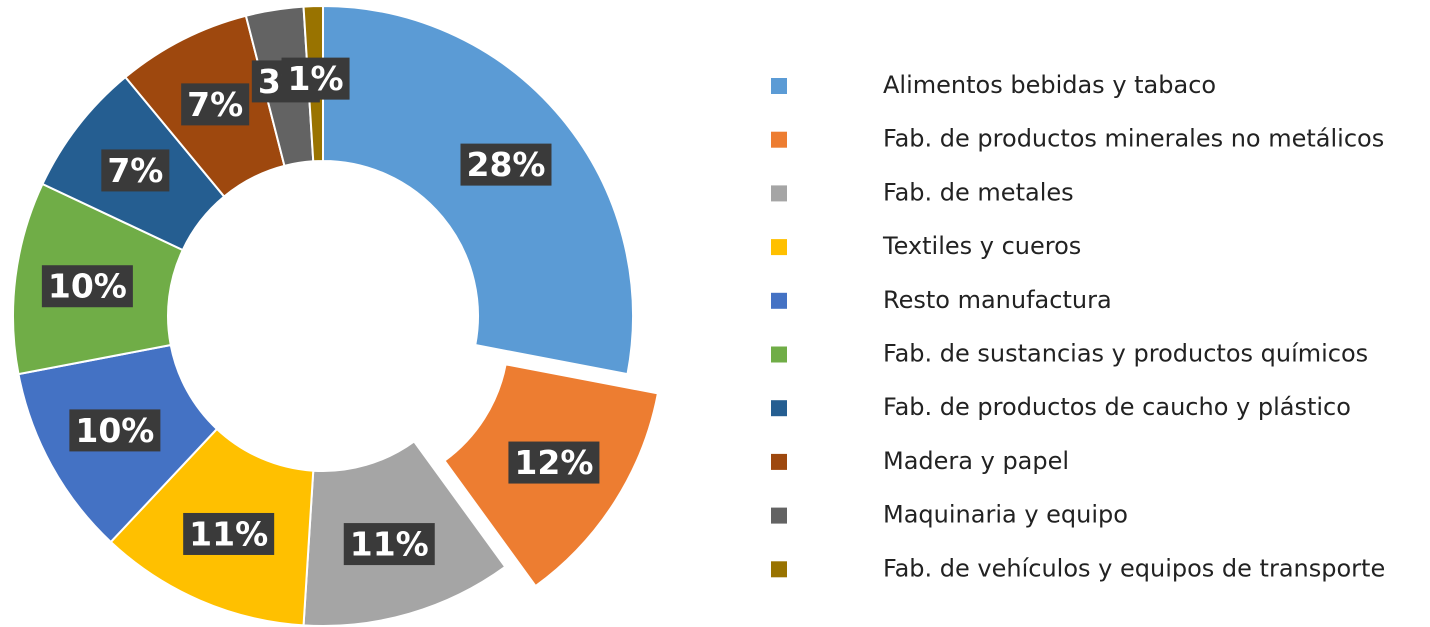 The height and width of the screenshot is (627, 1430). Describe the element at coordinates (1049, 85) in the screenshot. I see `legend-label: Alimentos bebidas y tabaco` at that location.